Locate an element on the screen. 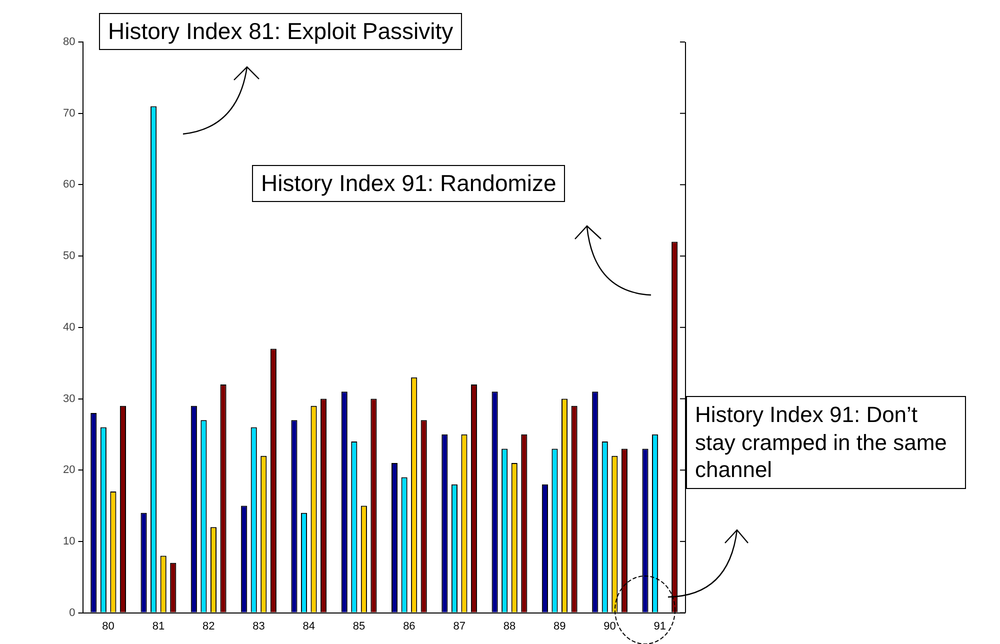 The width and height of the screenshot is (1000, 644). y-tick-label: 20 is located at coordinates (69, 470).